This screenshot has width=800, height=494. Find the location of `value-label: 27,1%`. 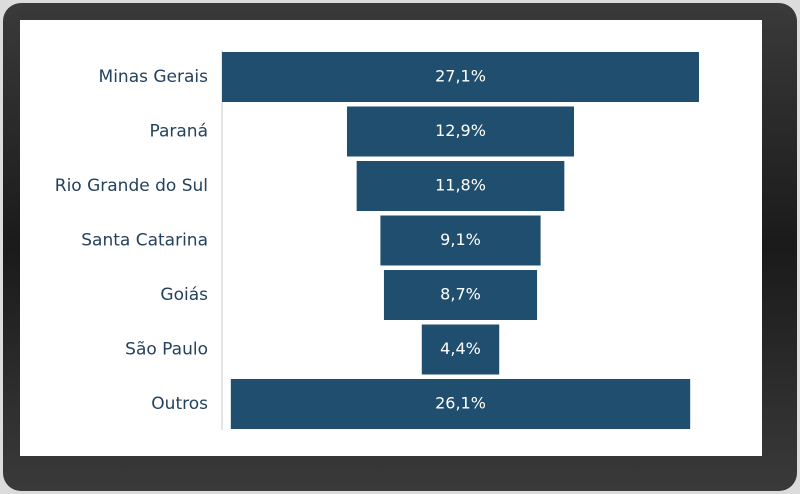

value-label: 27,1% is located at coordinates (460, 76).